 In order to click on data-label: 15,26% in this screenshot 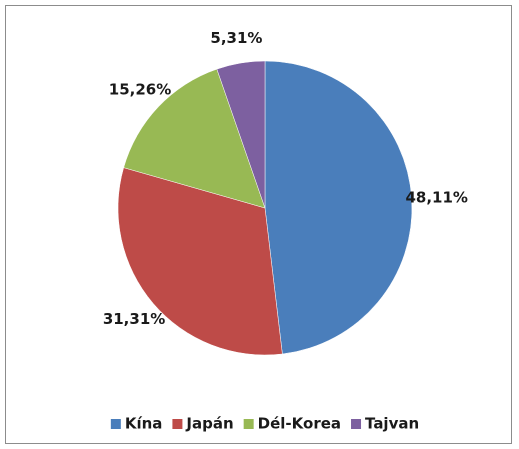, I will do `click(140, 89)`.